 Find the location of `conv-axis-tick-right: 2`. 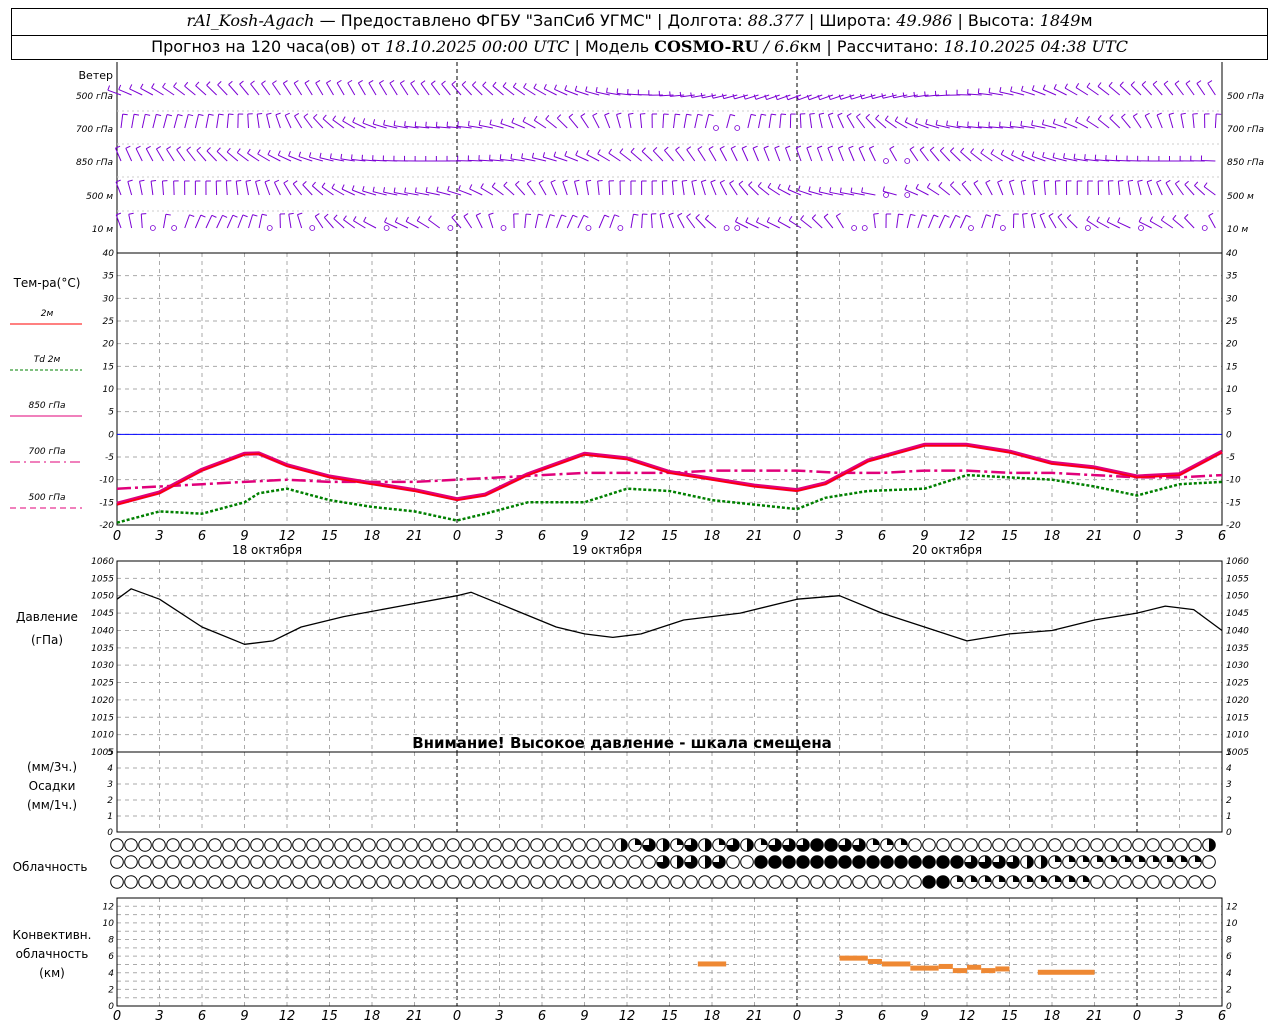

conv-axis-tick-right: 2 is located at coordinates (1229, 990).